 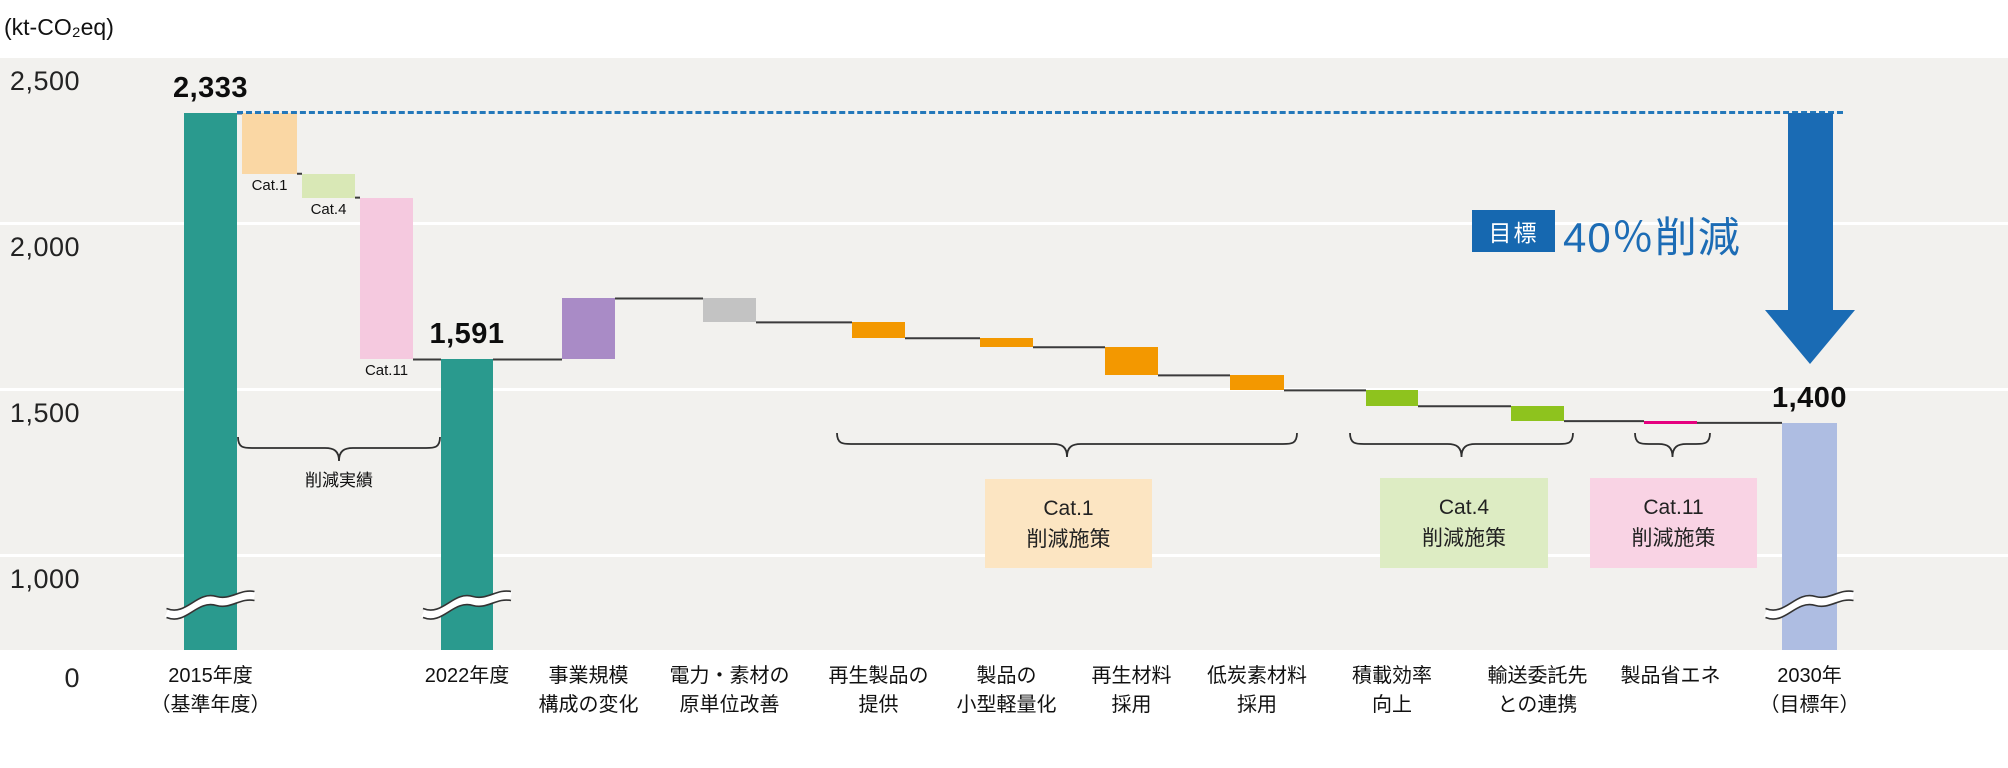 I want to click on value-label-fy2022: 1,591, so click(x=467, y=334).